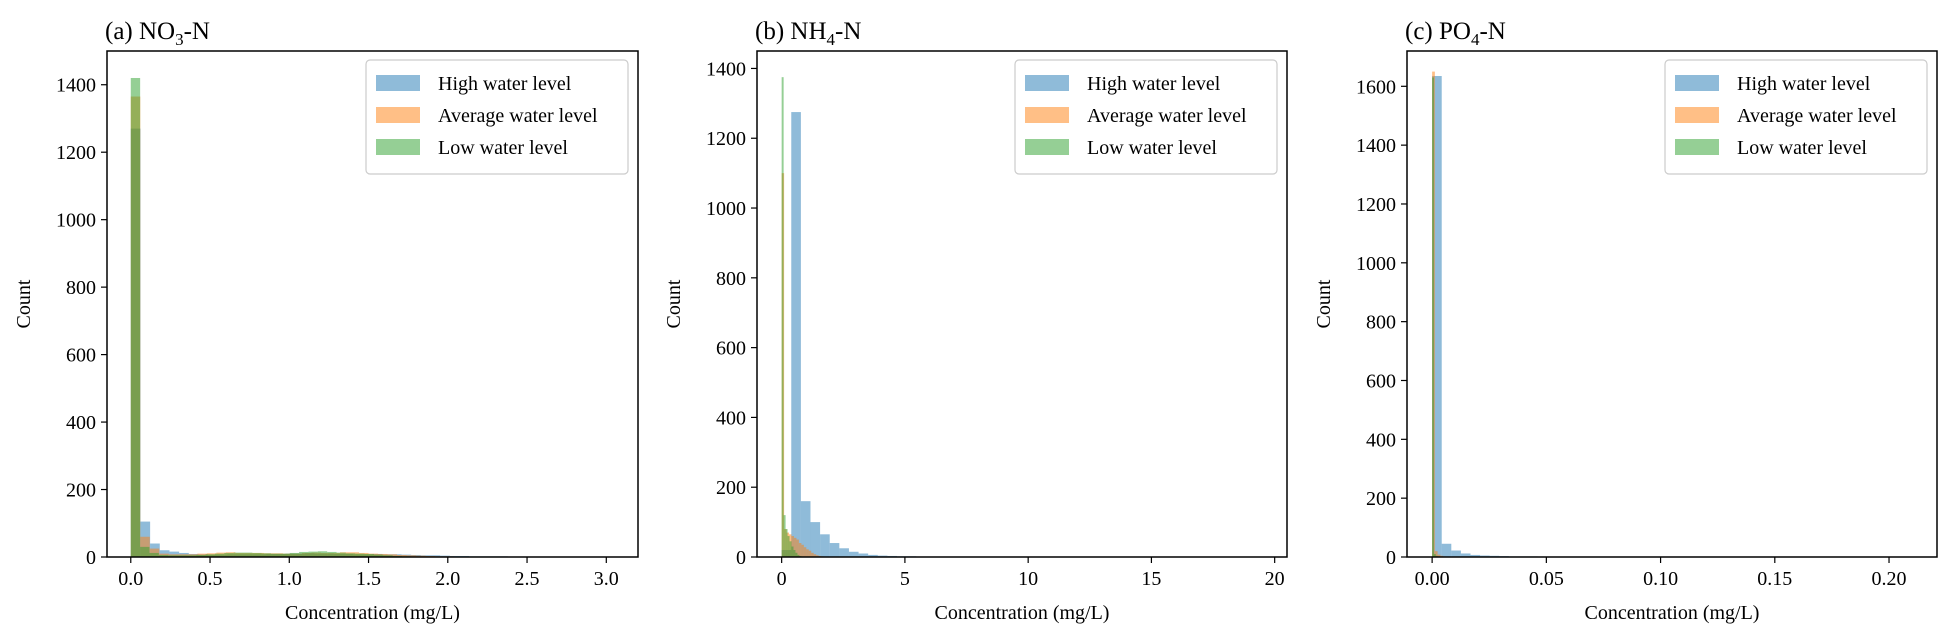 The width and height of the screenshot is (1950, 639). I want to click on x-tick-label: 0.05, so click(1546, 579).